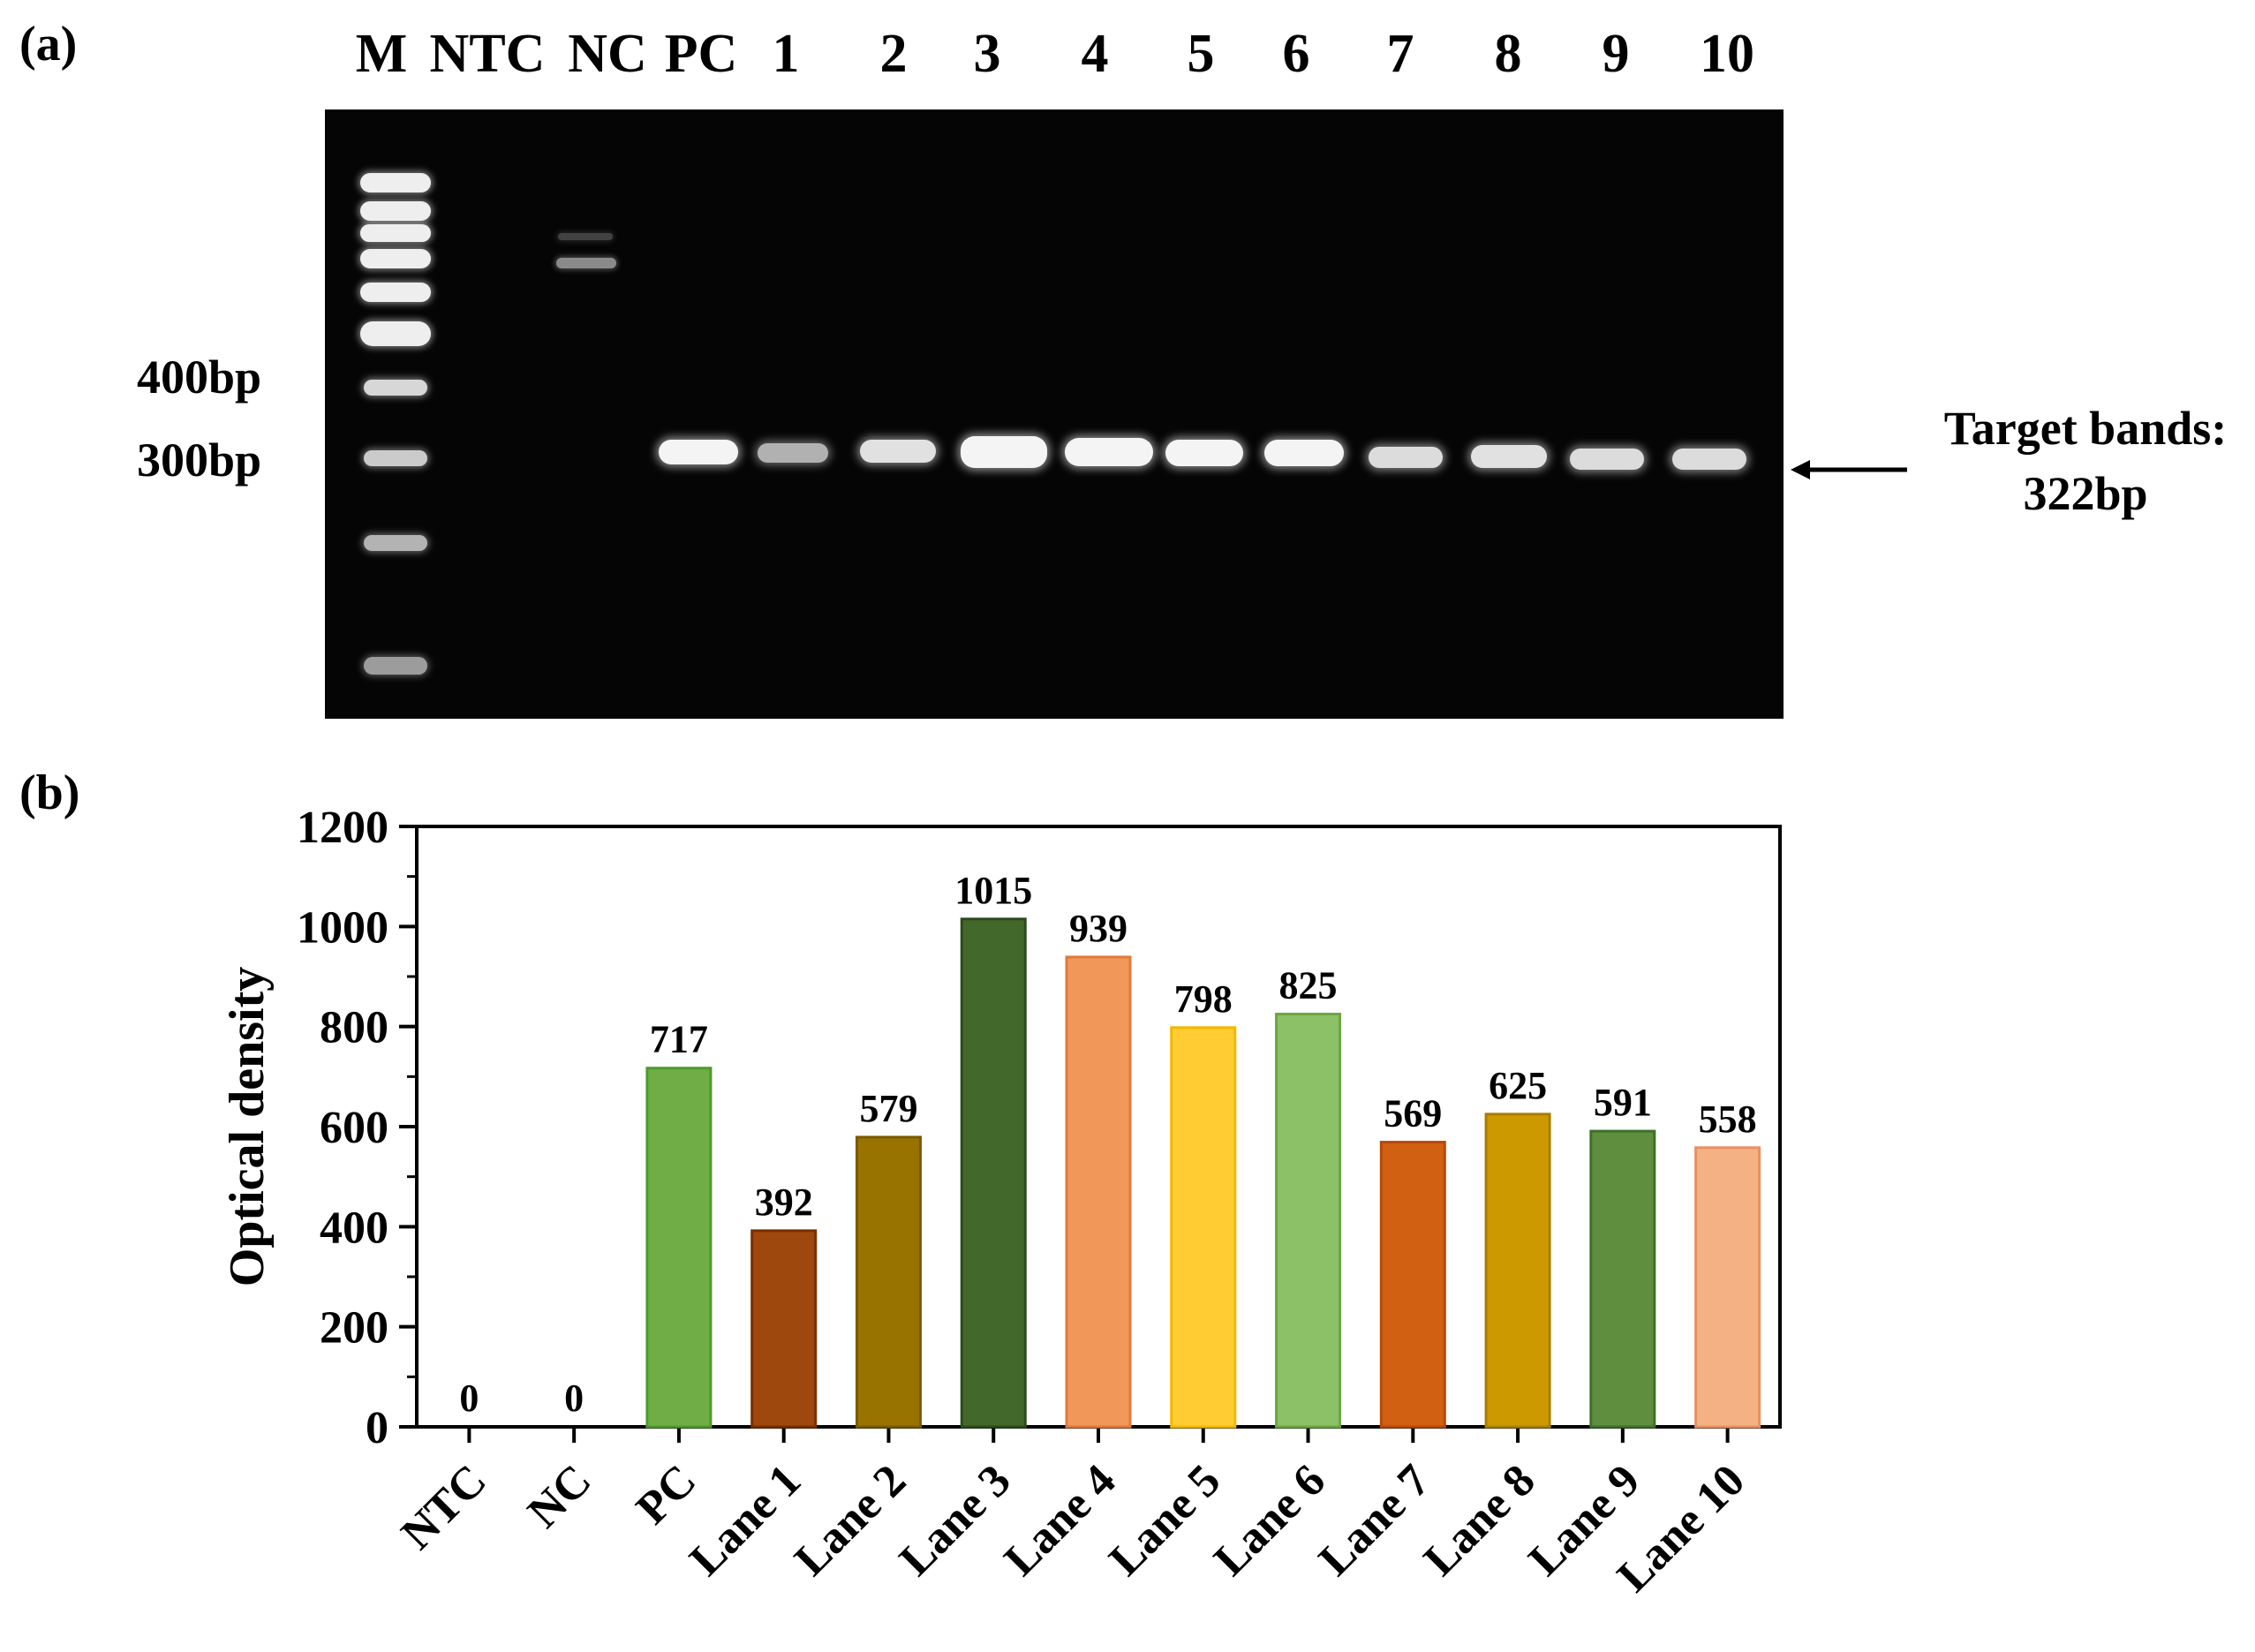 The image size is (2255, 1652). Describe the element at coordinates (49, 793) in the screenshot. I see `panel-b-label: (b)` at that location.